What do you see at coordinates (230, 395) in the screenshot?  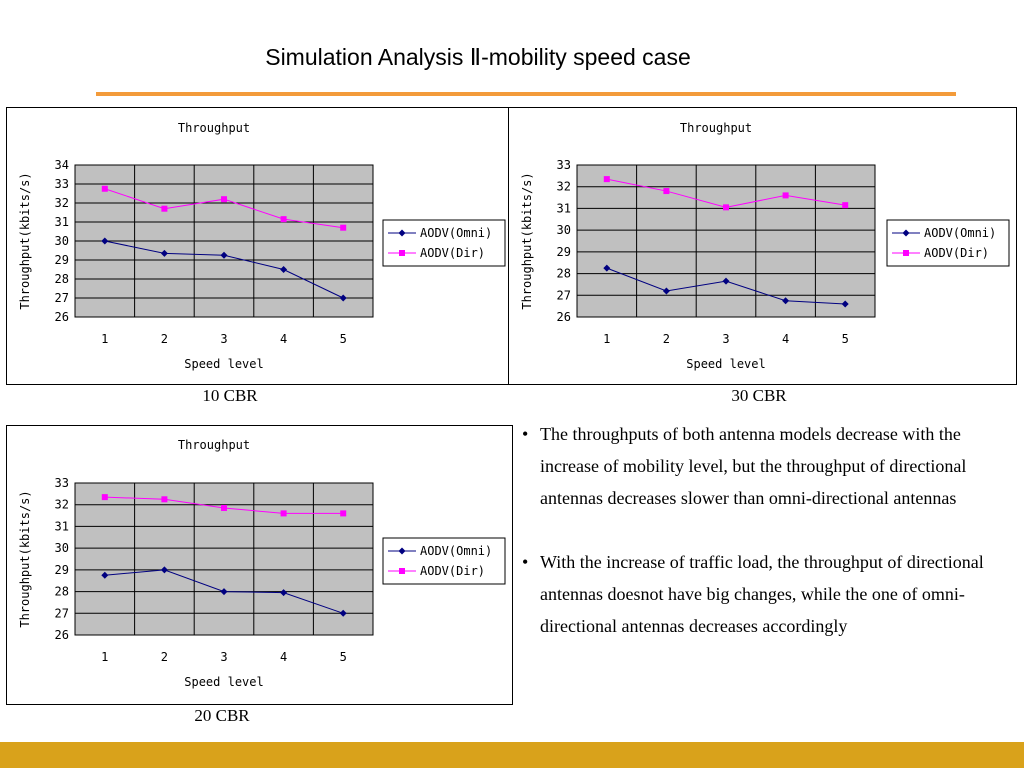 I see `caption-10-cbr: 10 CBR` at bounding box center [230, 395].